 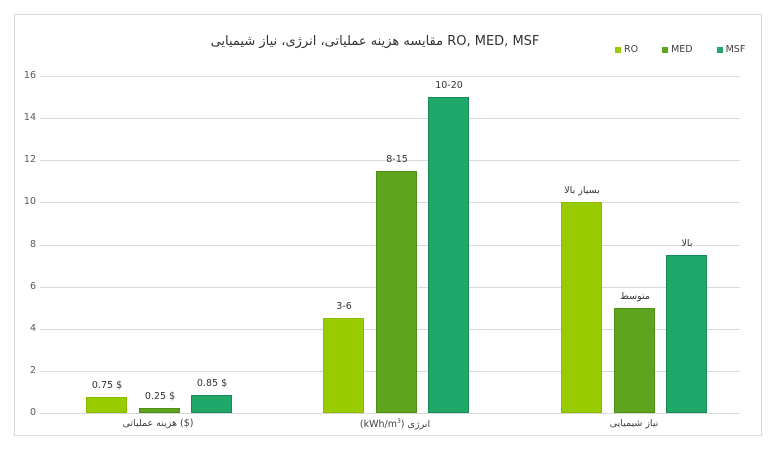 I want to click on y-tick-label: 14, so click(x=29, y=117).